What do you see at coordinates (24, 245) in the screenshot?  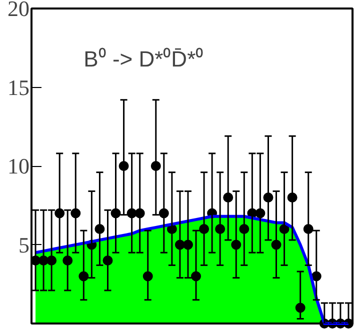 I see `y-tick-label: 5` at bounding box center [24, 245].